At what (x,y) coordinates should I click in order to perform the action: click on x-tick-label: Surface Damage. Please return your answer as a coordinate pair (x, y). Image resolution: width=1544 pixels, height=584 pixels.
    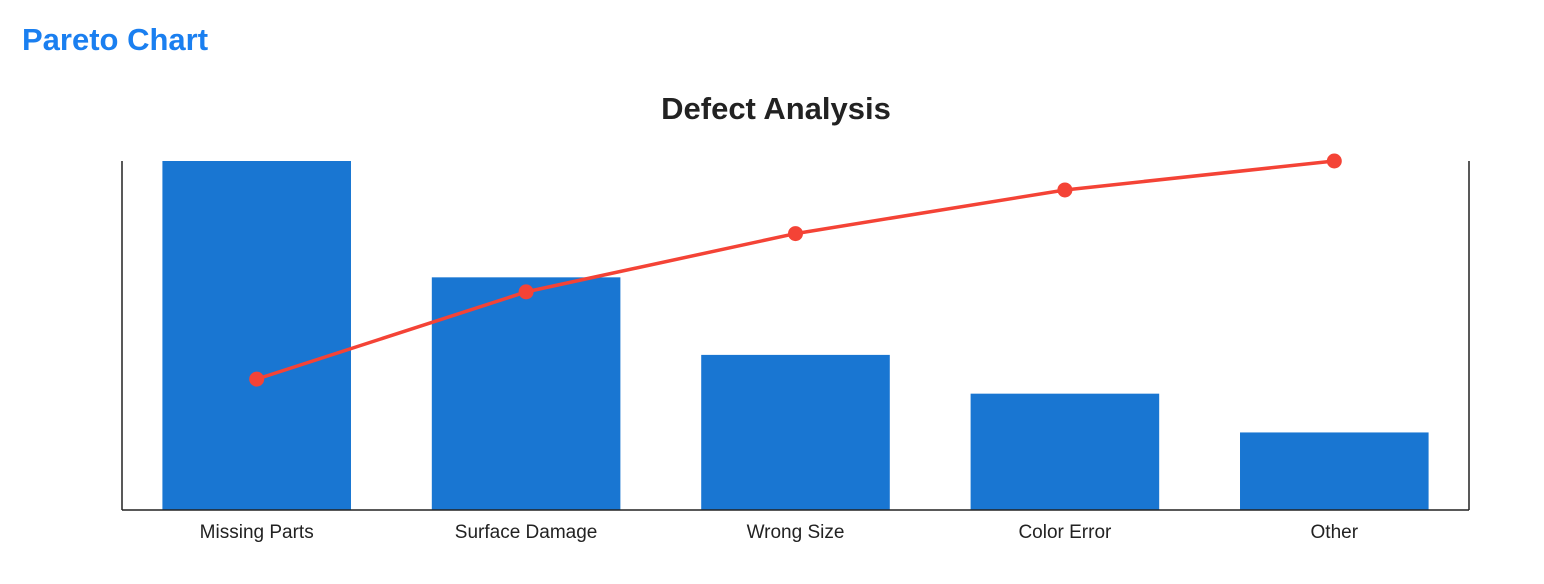
    Looking at the image, I should click on (526, 532).